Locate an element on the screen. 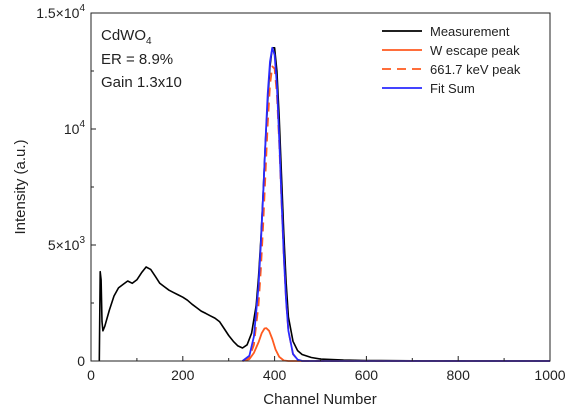  x-tick-label: 200 is located at coordinates (183, 375).